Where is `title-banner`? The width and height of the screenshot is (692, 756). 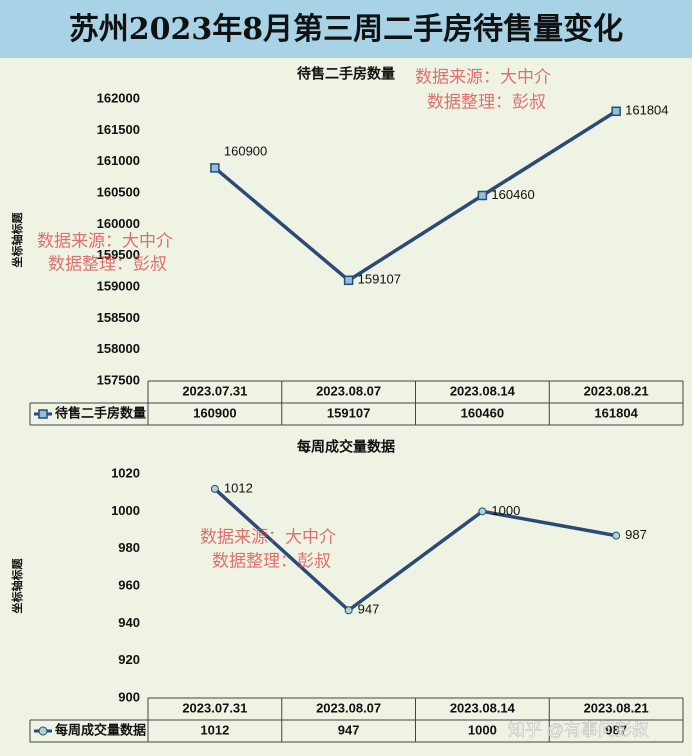
title-banner is located at coordinates (346, 29).